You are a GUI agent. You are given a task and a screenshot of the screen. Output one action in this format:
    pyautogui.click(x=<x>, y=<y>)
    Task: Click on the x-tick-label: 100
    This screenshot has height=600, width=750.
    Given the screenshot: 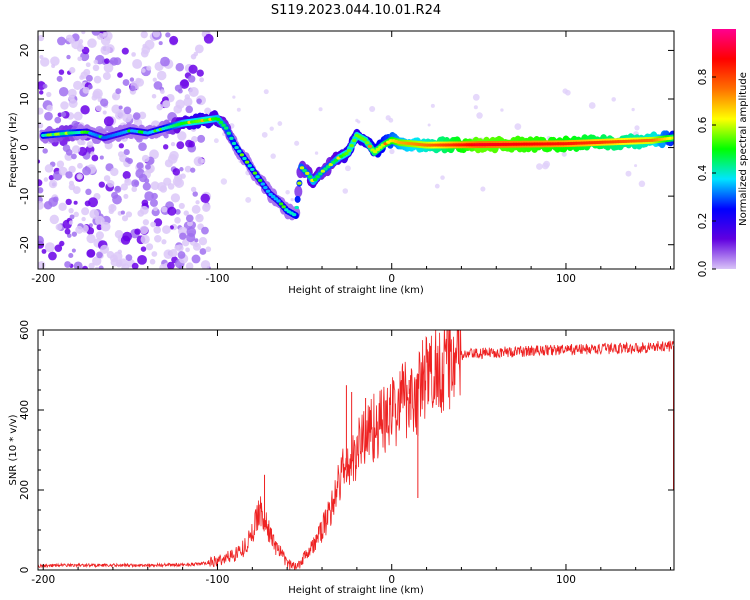 What is the action you would take?
    pyautogui.click(x=566, y=580)
    